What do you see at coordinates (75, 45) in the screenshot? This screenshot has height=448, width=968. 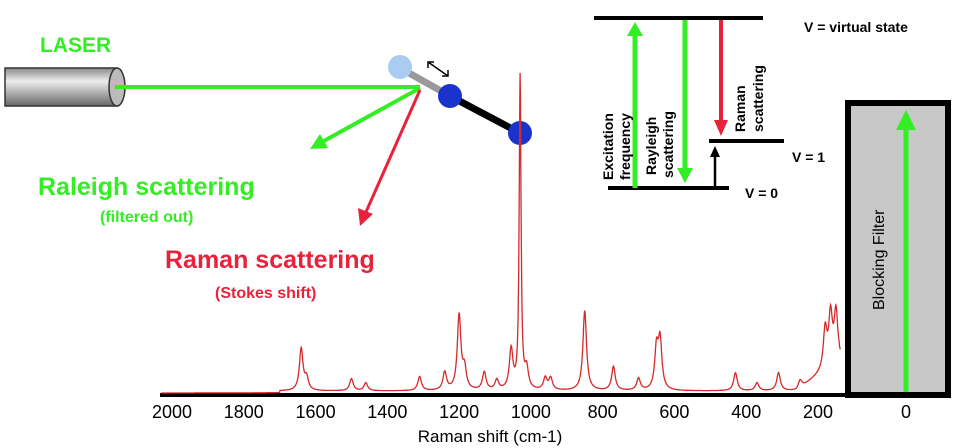 I see `laser-label: LASER` at bounding box center [75, 45].